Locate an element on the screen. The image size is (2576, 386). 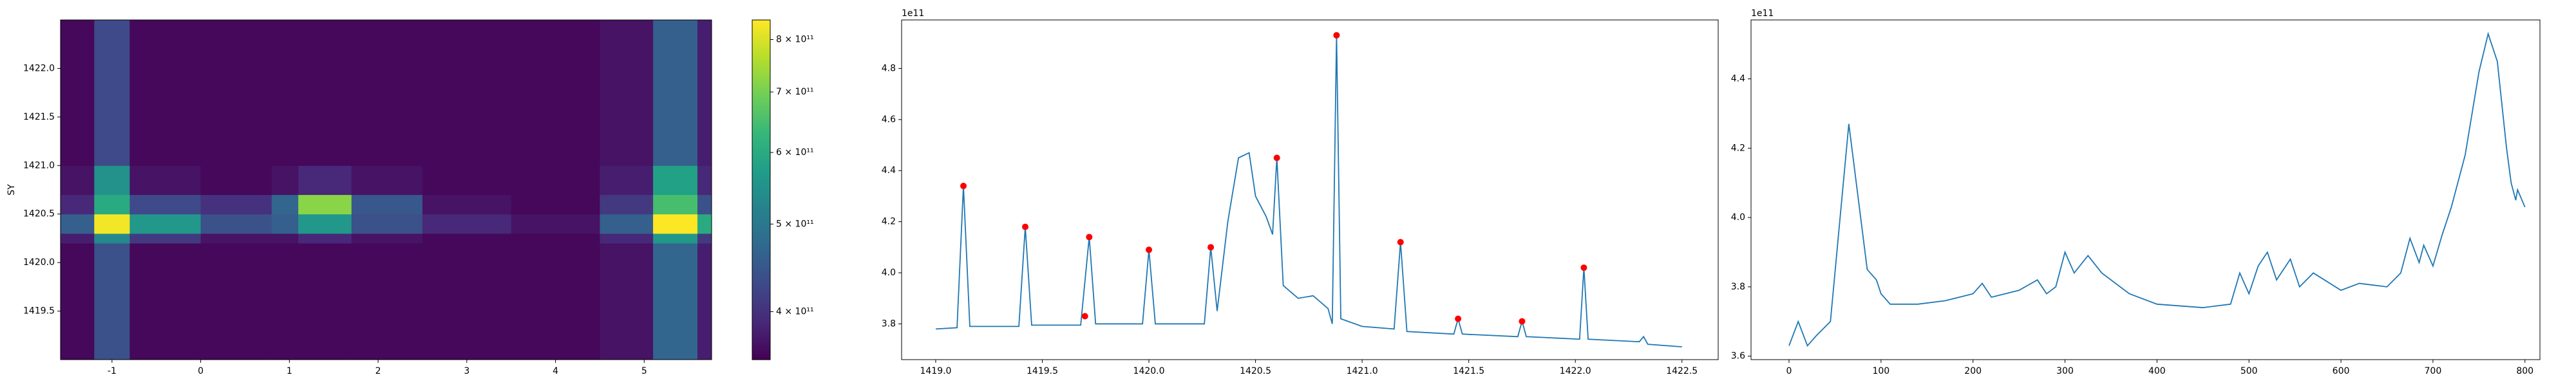
colorbar-frame is located at coordinates (761, 189).